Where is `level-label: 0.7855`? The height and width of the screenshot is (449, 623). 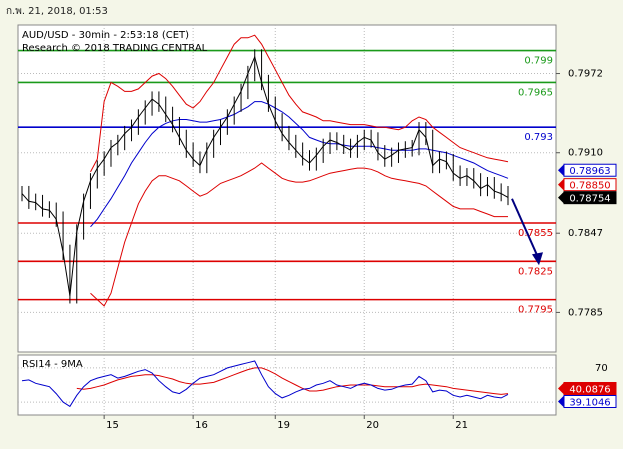 level-label: 0.7855 is located at coordinates (535, 233).